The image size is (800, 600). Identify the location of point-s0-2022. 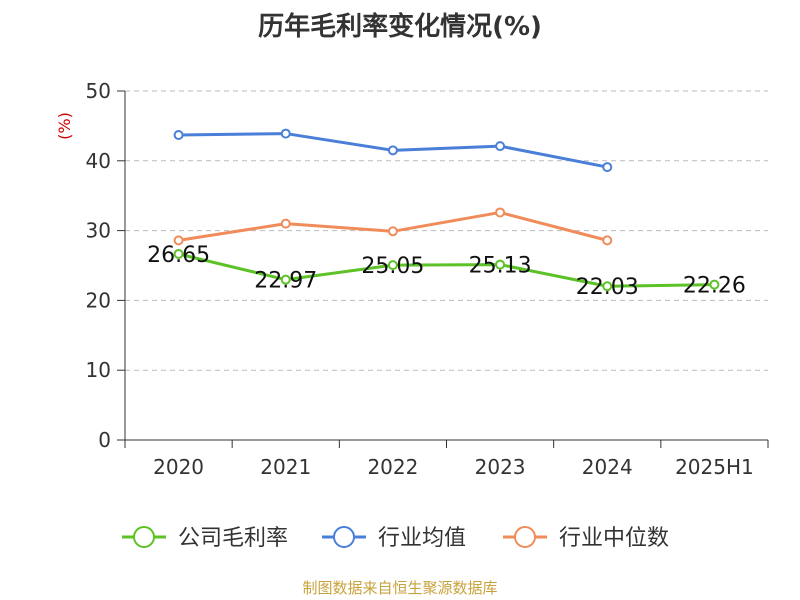
(392, 265).